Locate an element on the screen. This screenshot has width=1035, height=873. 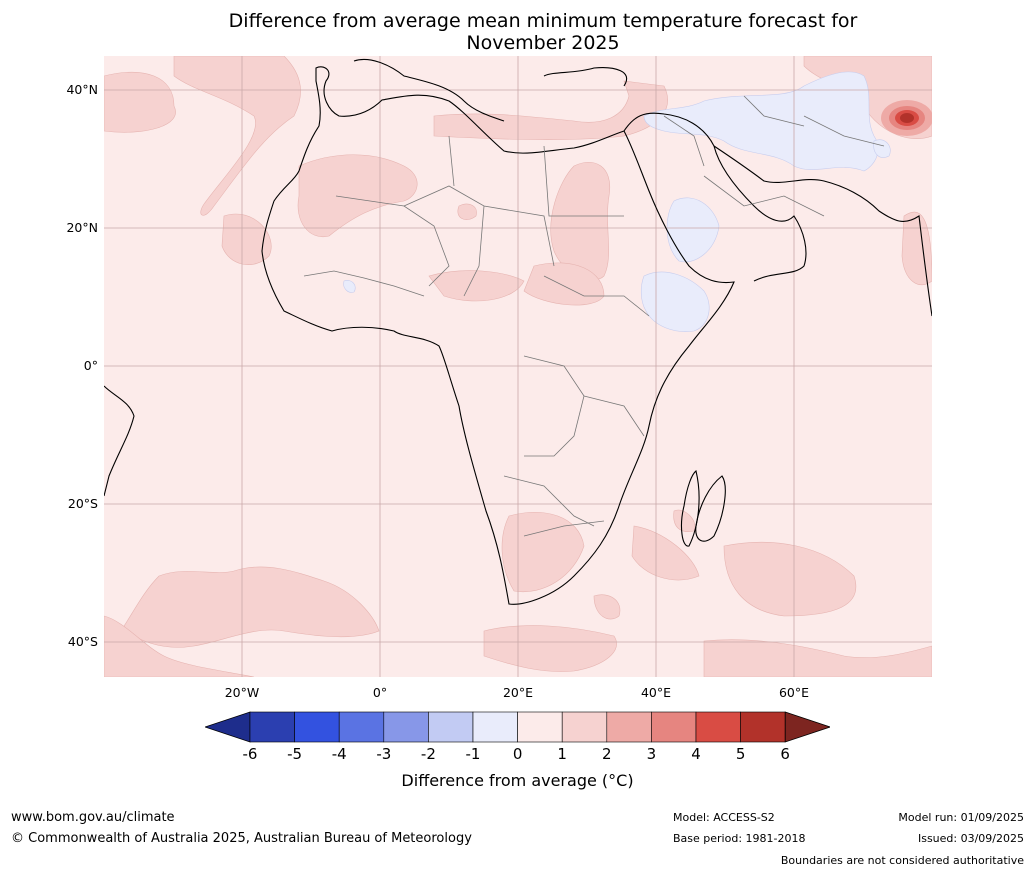
madagascar-coast is located at coordinates (710, 508).